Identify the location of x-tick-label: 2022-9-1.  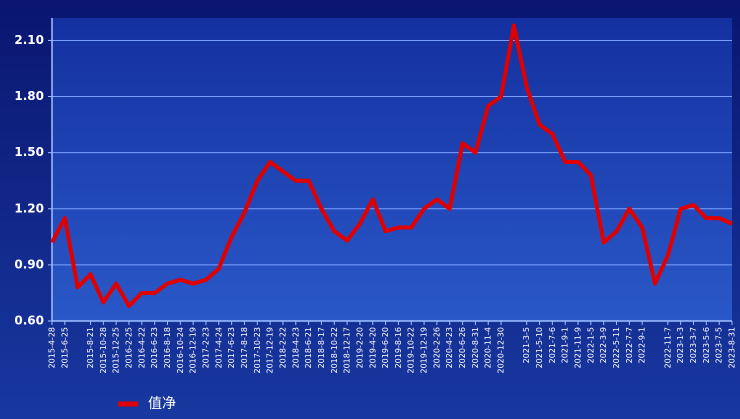
(642, 345).